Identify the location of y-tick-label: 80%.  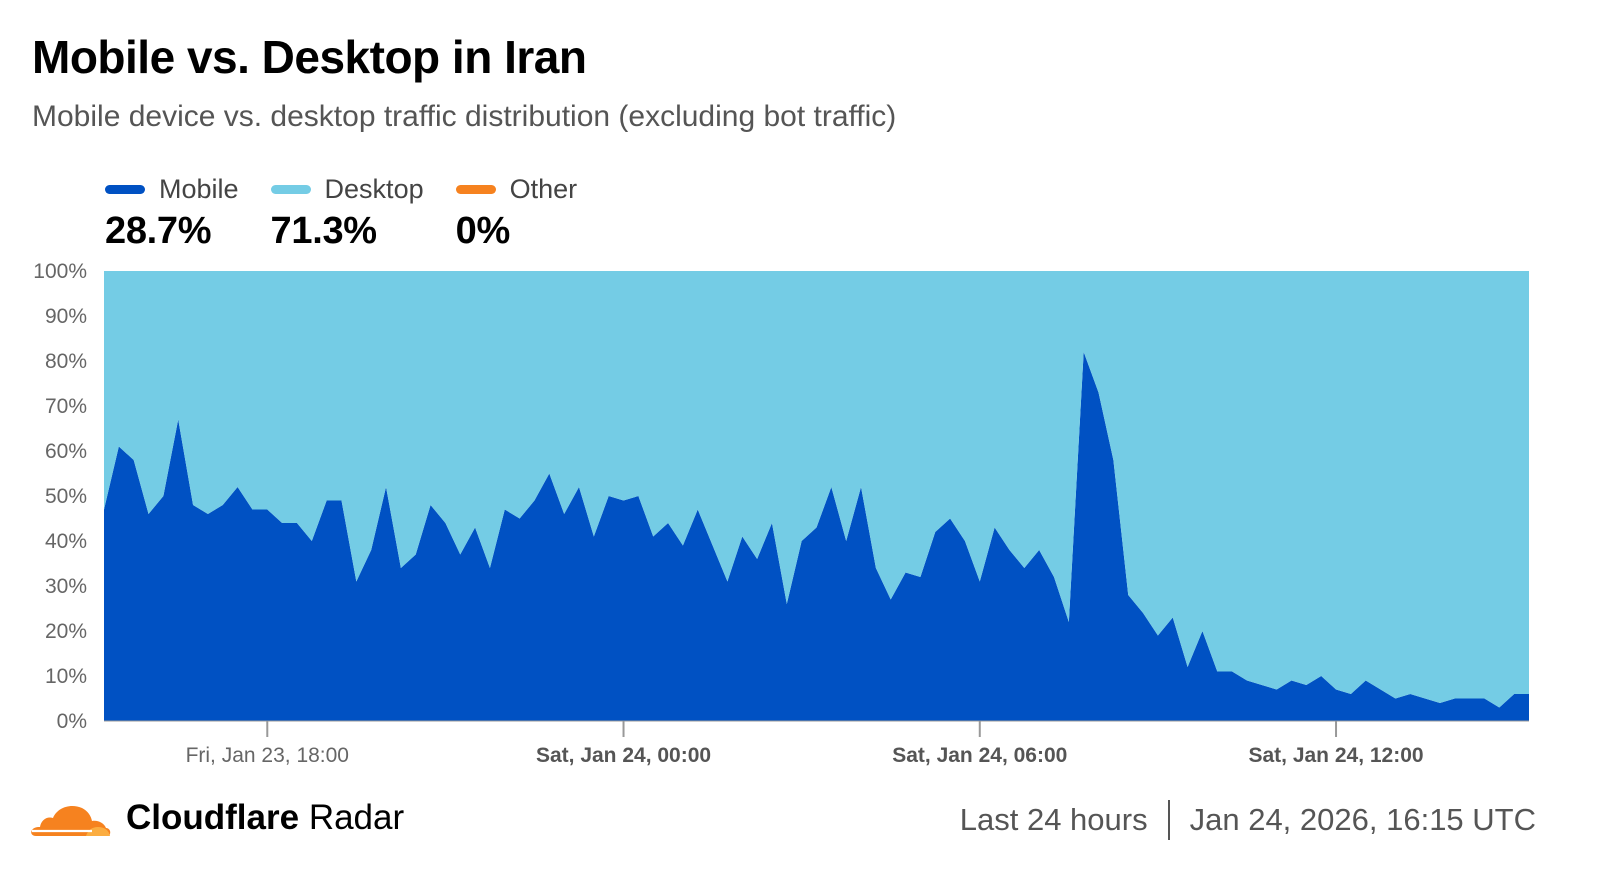
(66, 361).